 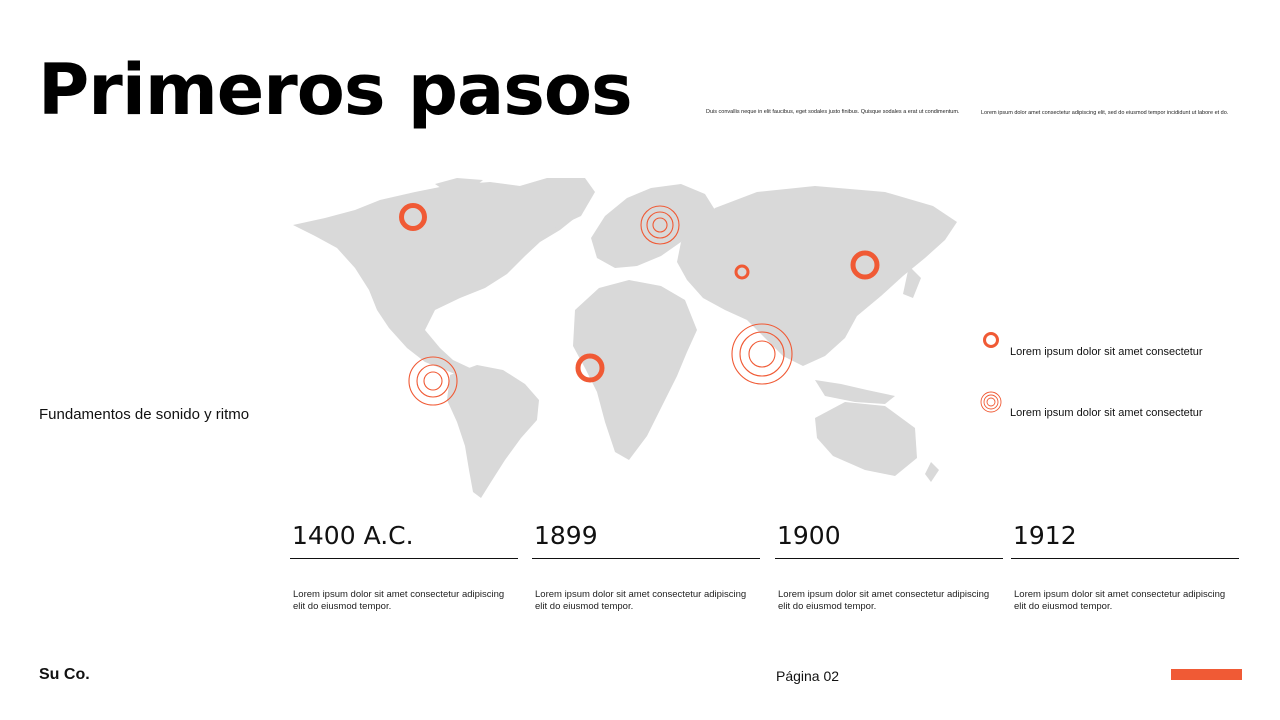 I want to click on timeline-year: 1400 A.C., so click(x=404, y=539).